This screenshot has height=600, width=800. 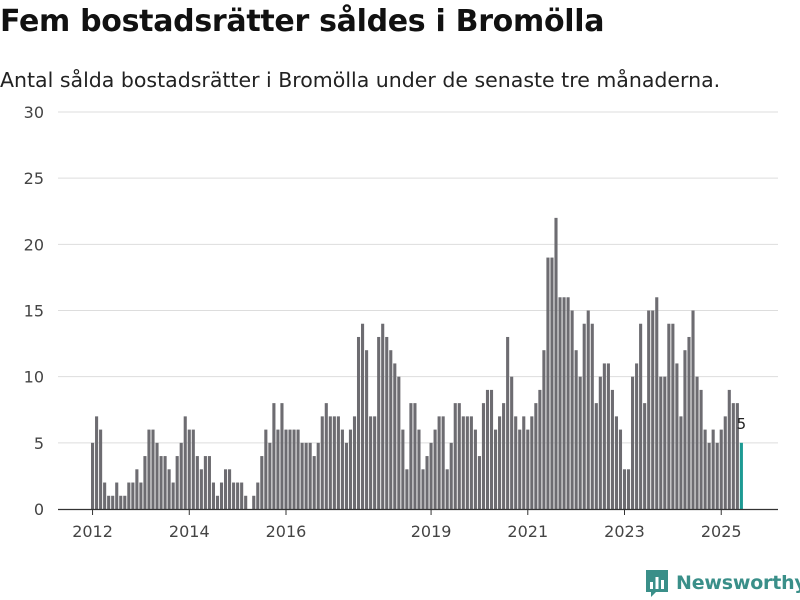 I want to click on x-tick-label: 2025, so click(x=721, y=531).